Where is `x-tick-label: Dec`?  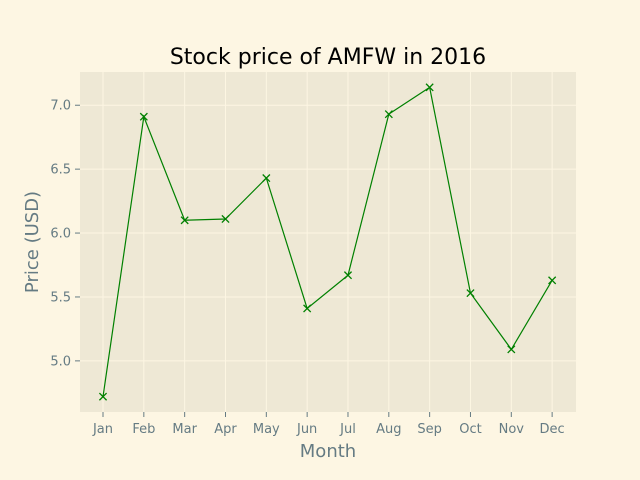 x-tick-label: Dec is located at coordinates (552, 429).